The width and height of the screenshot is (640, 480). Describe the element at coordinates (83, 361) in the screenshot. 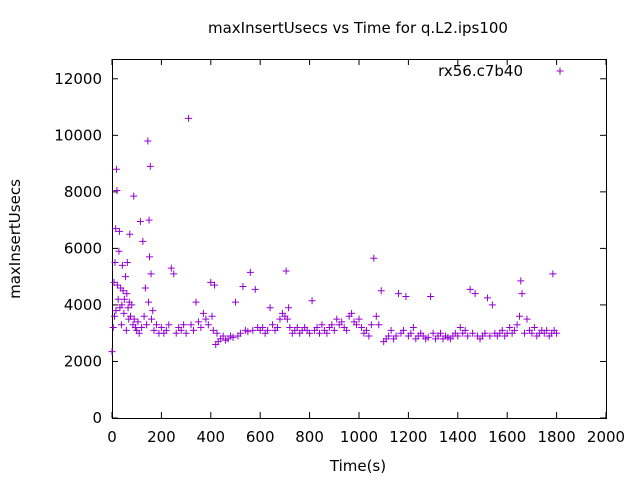

I see `y-tick-label: 2000` at that location.